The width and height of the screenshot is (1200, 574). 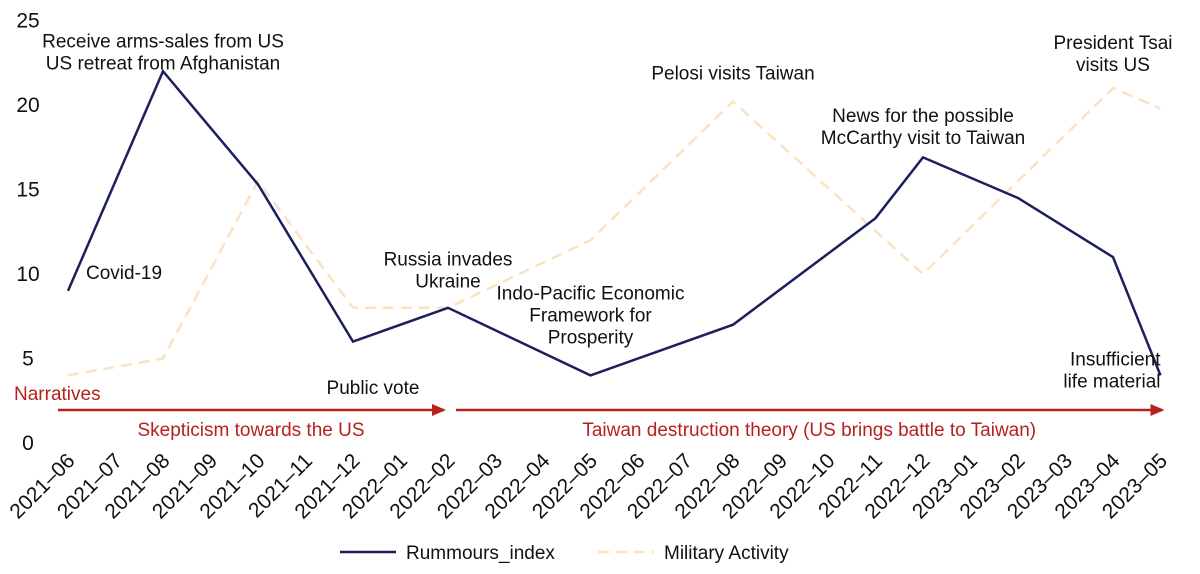 What do you see at coordinates (1113, 43) in the screenshot?
I see `annotation-line: President Tsai` at bounding box center [1113, 43].